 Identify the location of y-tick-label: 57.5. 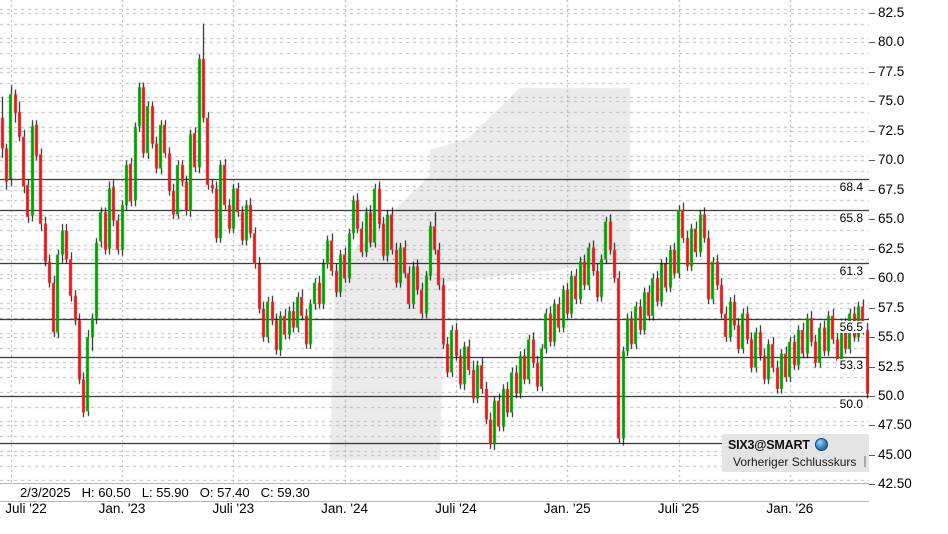
(891, 307).